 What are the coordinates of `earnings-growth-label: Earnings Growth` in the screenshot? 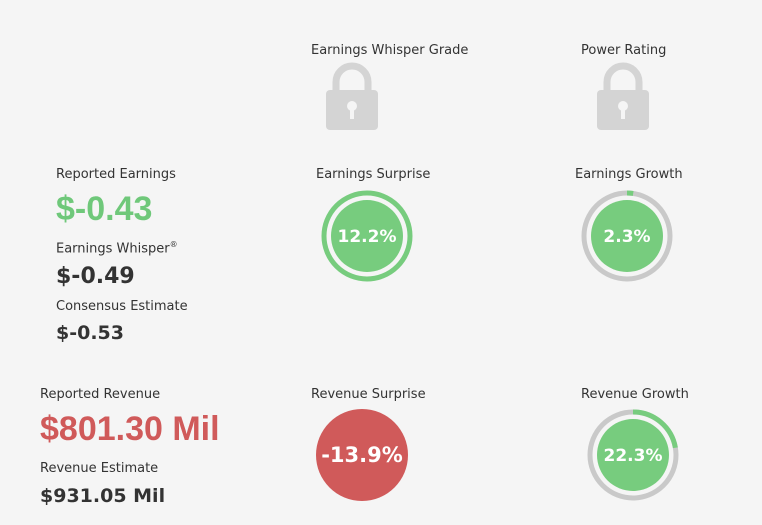 It's located at (629, 174).